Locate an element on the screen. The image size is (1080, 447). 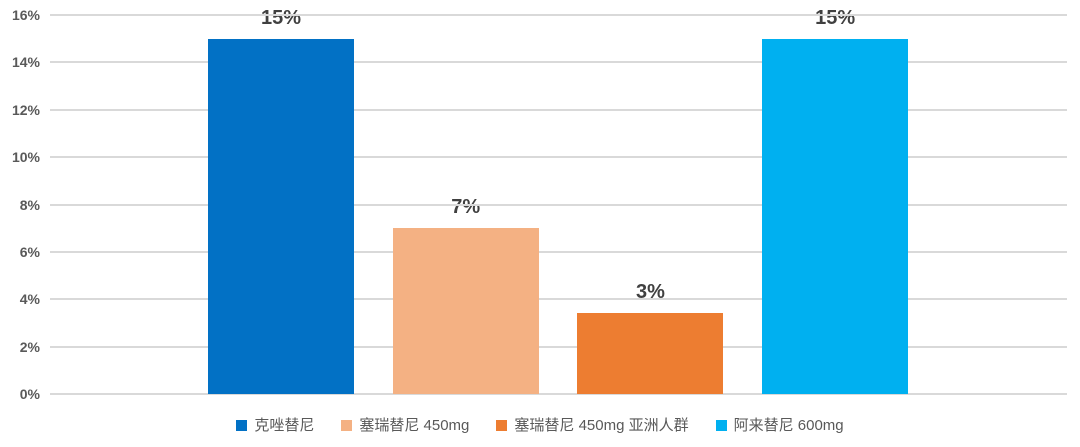
legend-item: 克唑替尼 is located at coordinates (275, 425).